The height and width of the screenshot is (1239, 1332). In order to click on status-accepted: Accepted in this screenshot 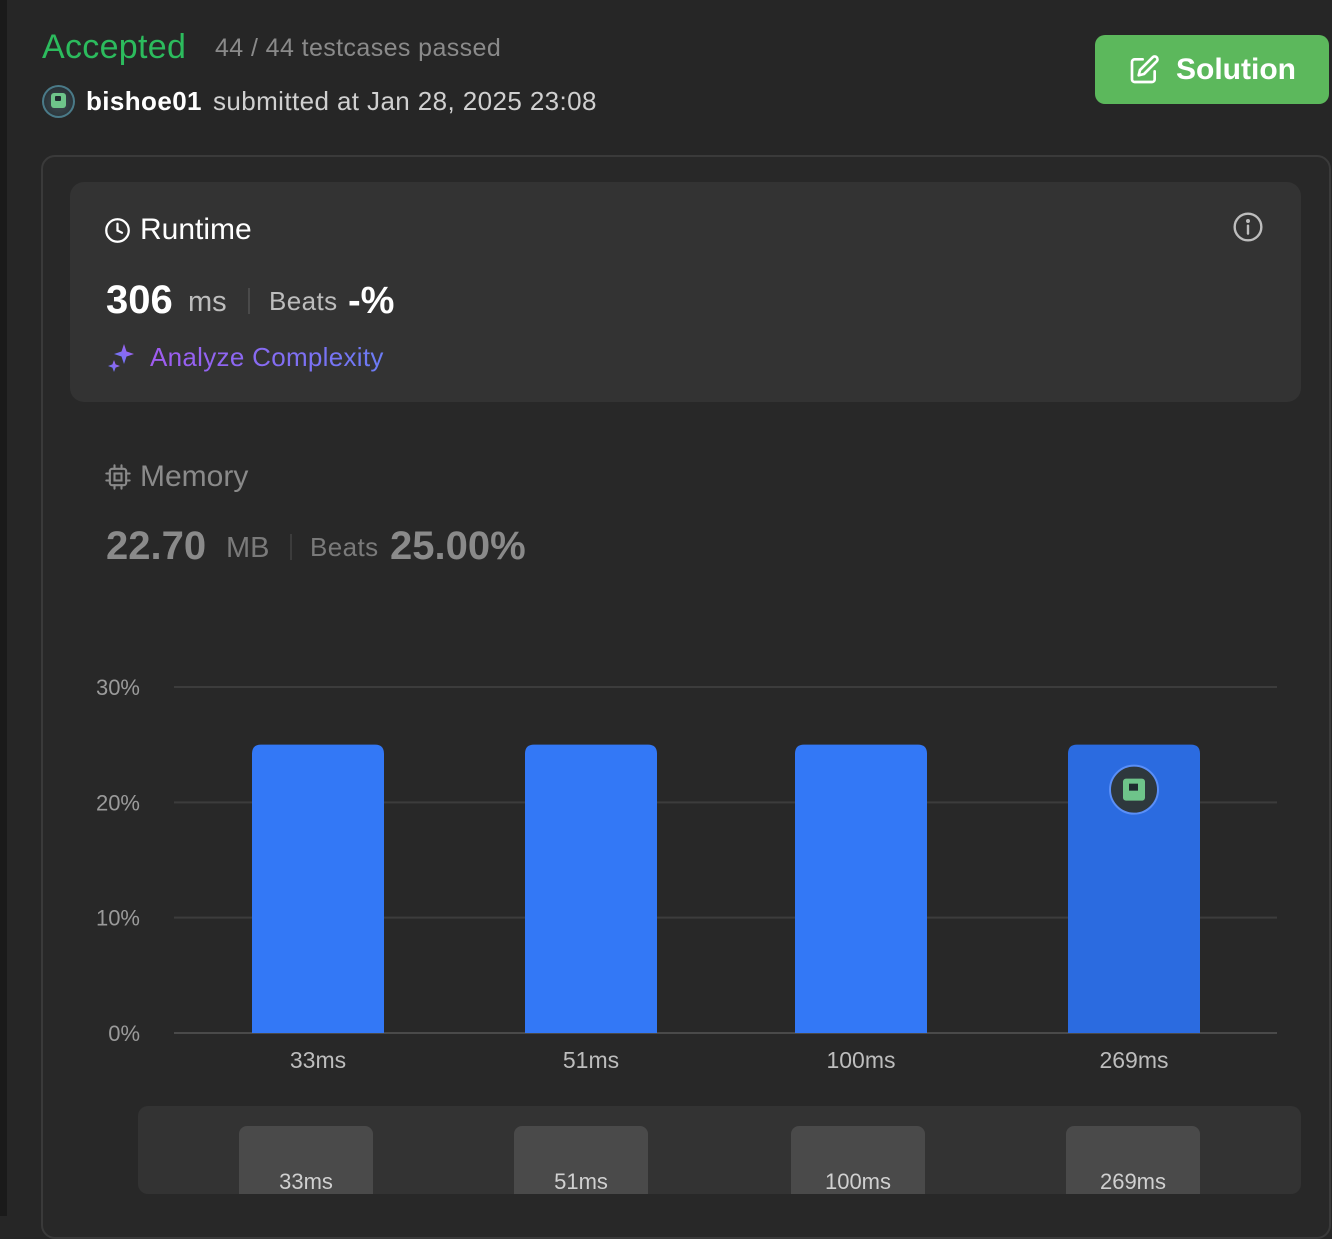, I will do `click(114, 47)`.